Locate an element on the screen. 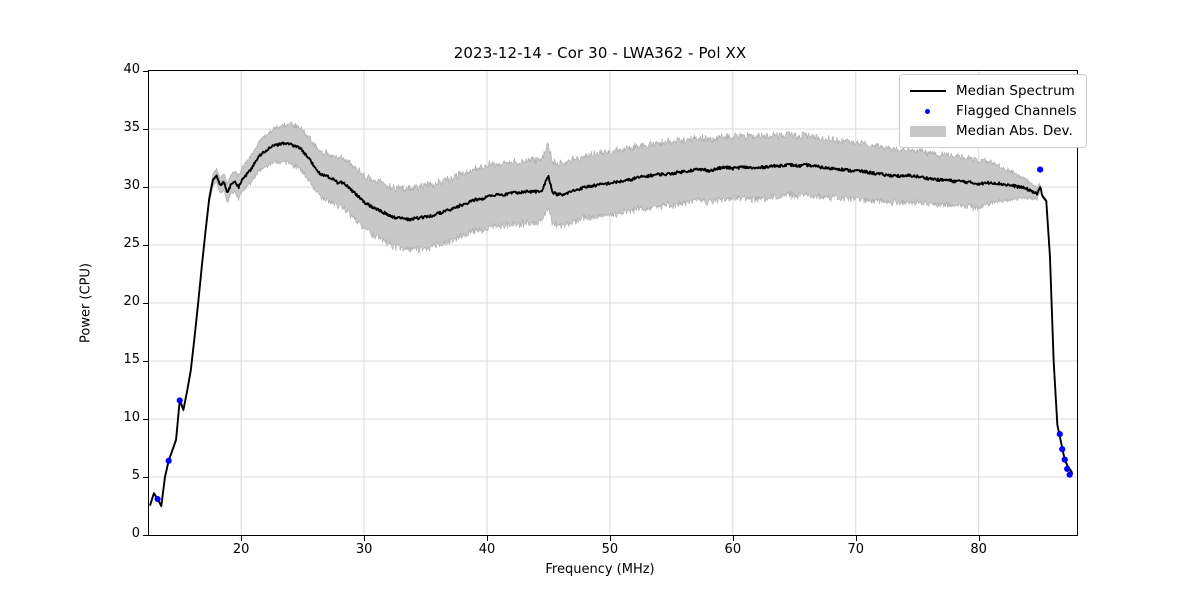 The height and width of the screenshot is (600, 1200). x-axis-title: Frequency (MHz) is located at coordinates (600, 569).